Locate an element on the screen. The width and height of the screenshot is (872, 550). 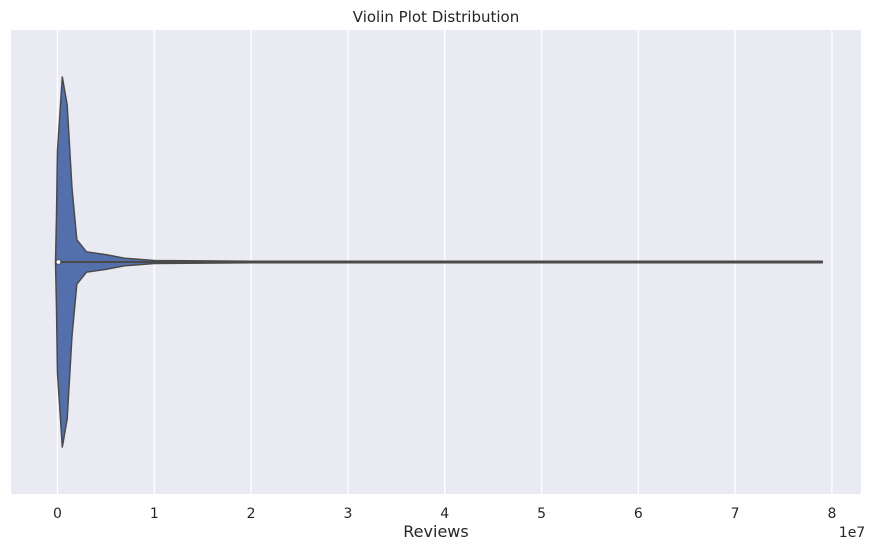
x-tick-label-2: 2 is located at coordinates (251, 514).